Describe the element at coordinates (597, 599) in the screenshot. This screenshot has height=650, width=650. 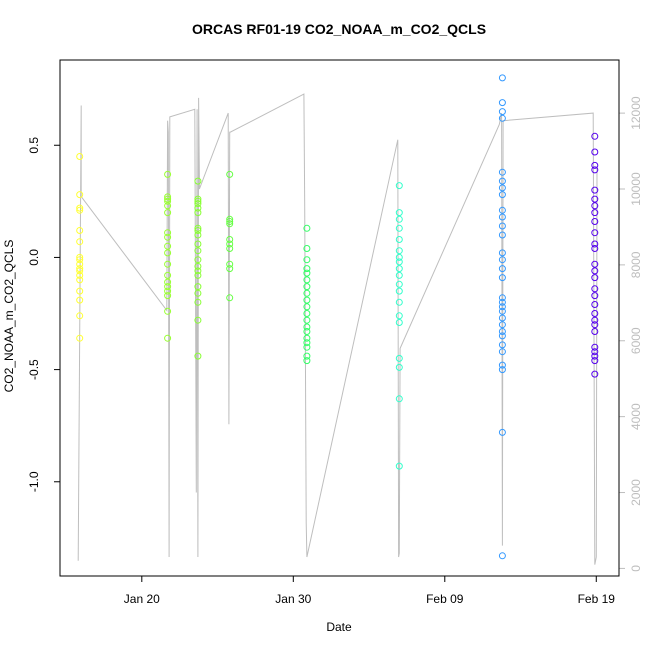
I see `x-tick-label: Feb 19` at that location.